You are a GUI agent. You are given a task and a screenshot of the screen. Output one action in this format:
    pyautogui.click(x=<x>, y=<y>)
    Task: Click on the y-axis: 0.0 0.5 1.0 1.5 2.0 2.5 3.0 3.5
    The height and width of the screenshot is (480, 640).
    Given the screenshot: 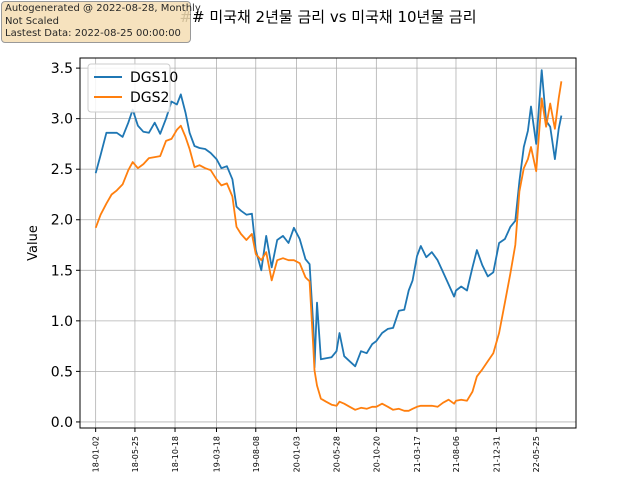 What is the action you would take?
    pyautogui.click(x=65, y=246)
    